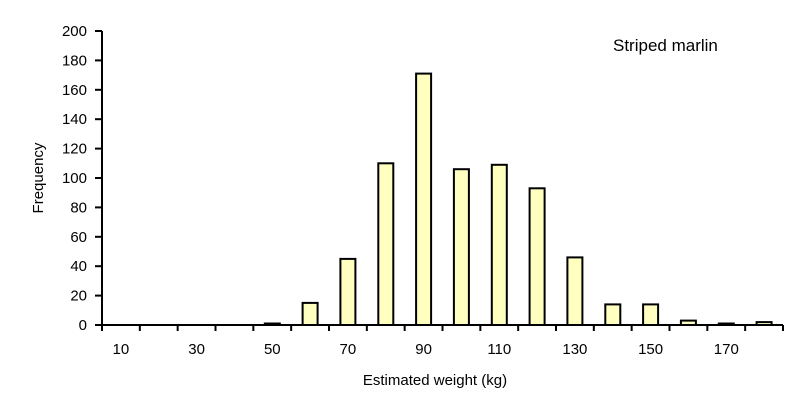  I want to click on y-tick-label: 80, so click(78, 207).